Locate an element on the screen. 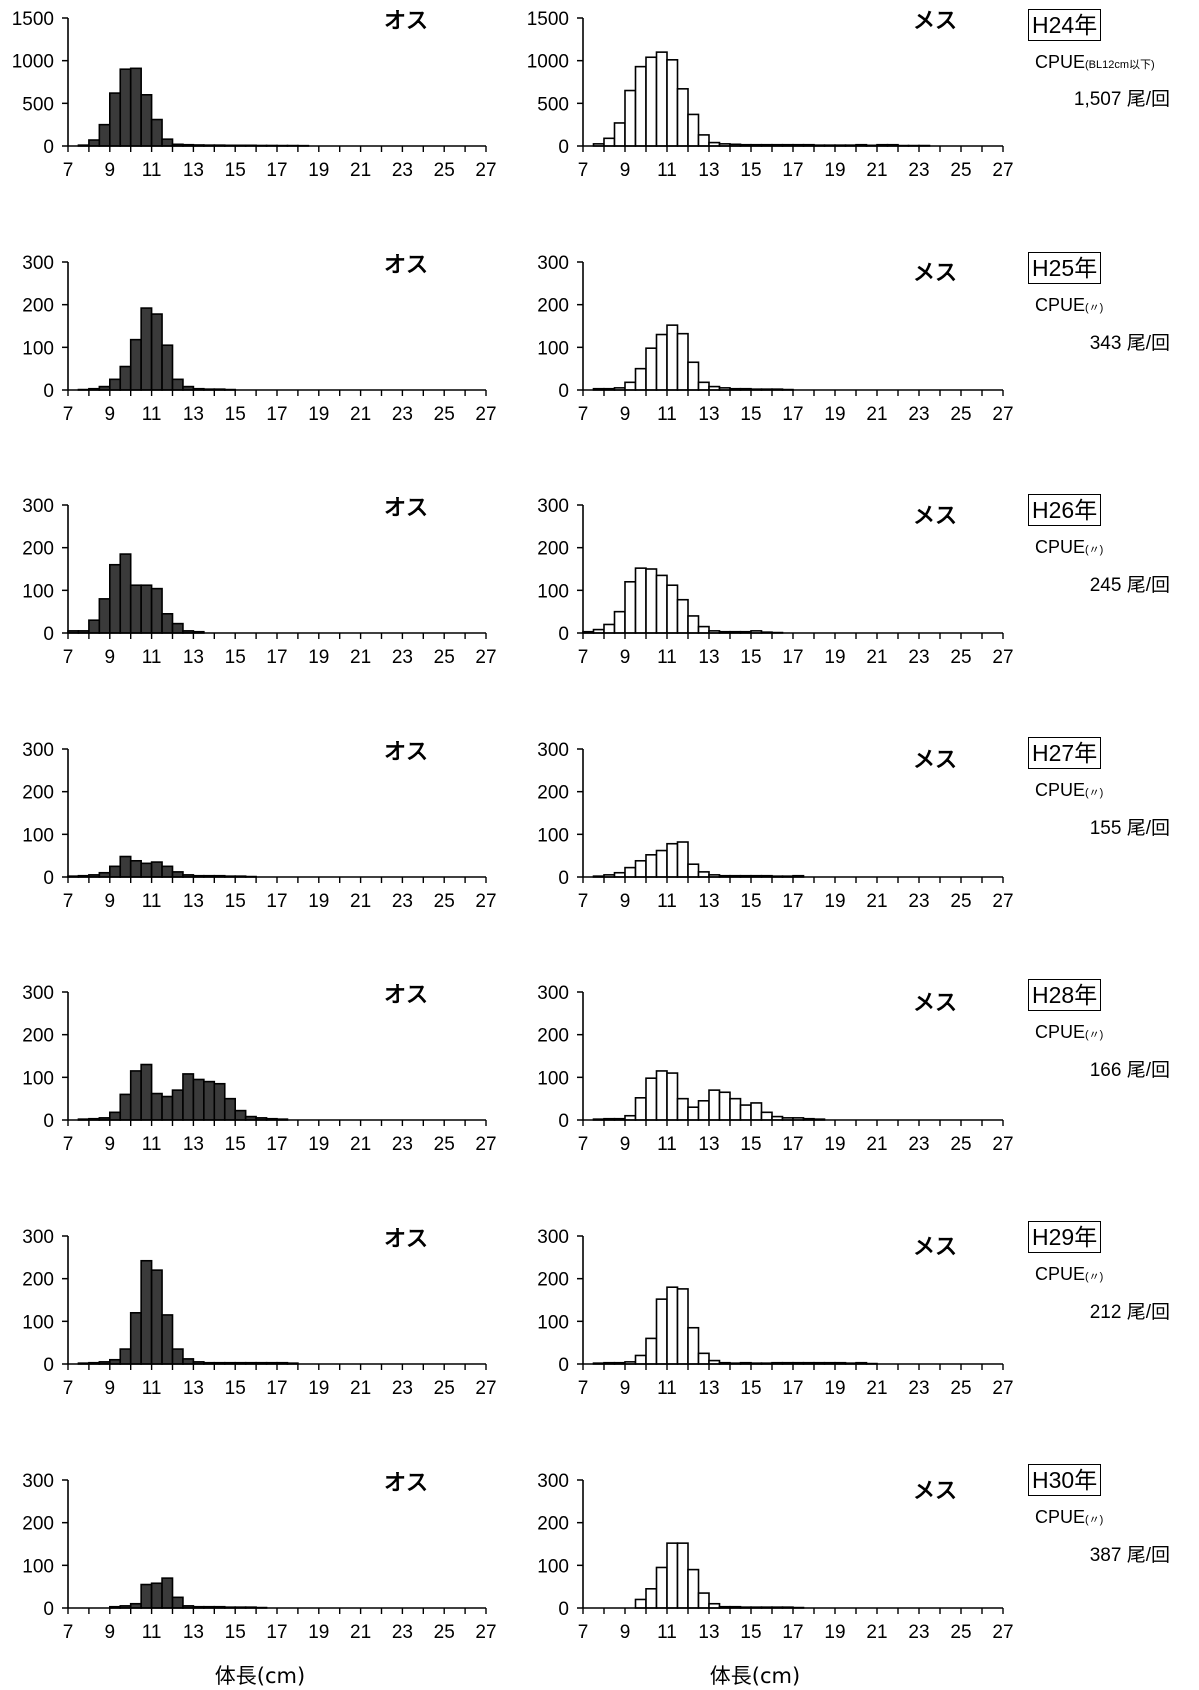  cpue-number: 245 is located at coordinates (1106, 585).